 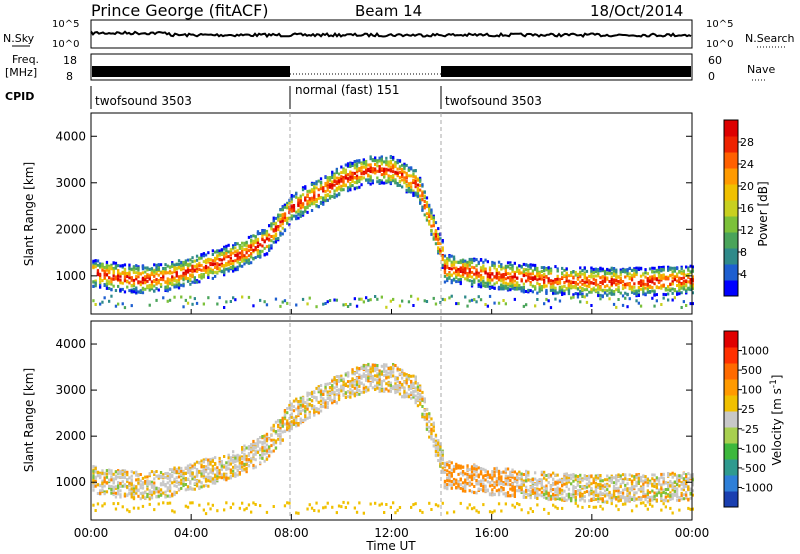 What do you see at coordinates (399, 34) in the screenshot?
I see `nsky-panel: N.Sky 10^5 10^0 10^5 10^0 N.Search` at bounding box center [399, 34].